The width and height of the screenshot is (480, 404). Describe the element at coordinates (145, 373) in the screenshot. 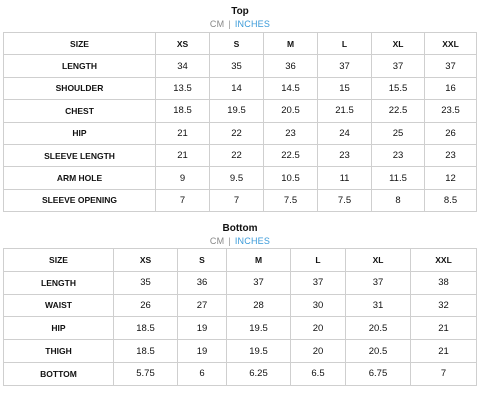

I see `measurement-value: 5.75` at that location.